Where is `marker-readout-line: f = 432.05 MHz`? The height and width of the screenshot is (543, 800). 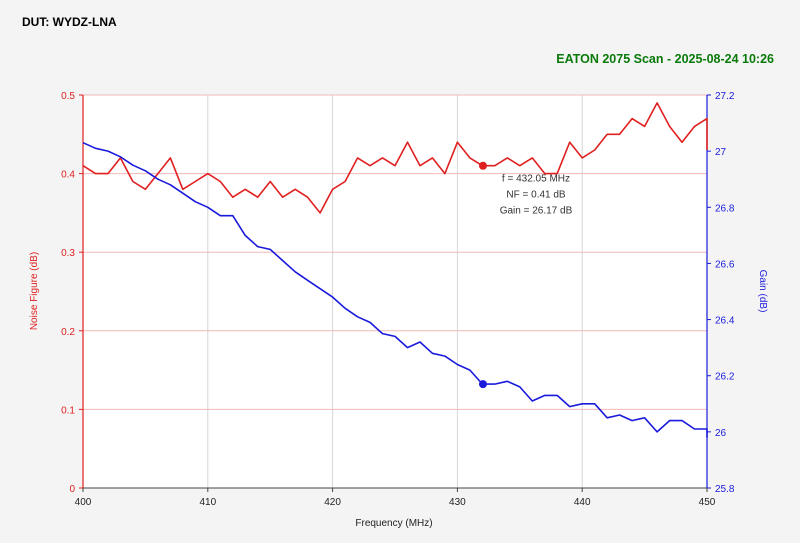
marker-readout-line: f = 432.05 MHz is located at coordinates (536, 179).